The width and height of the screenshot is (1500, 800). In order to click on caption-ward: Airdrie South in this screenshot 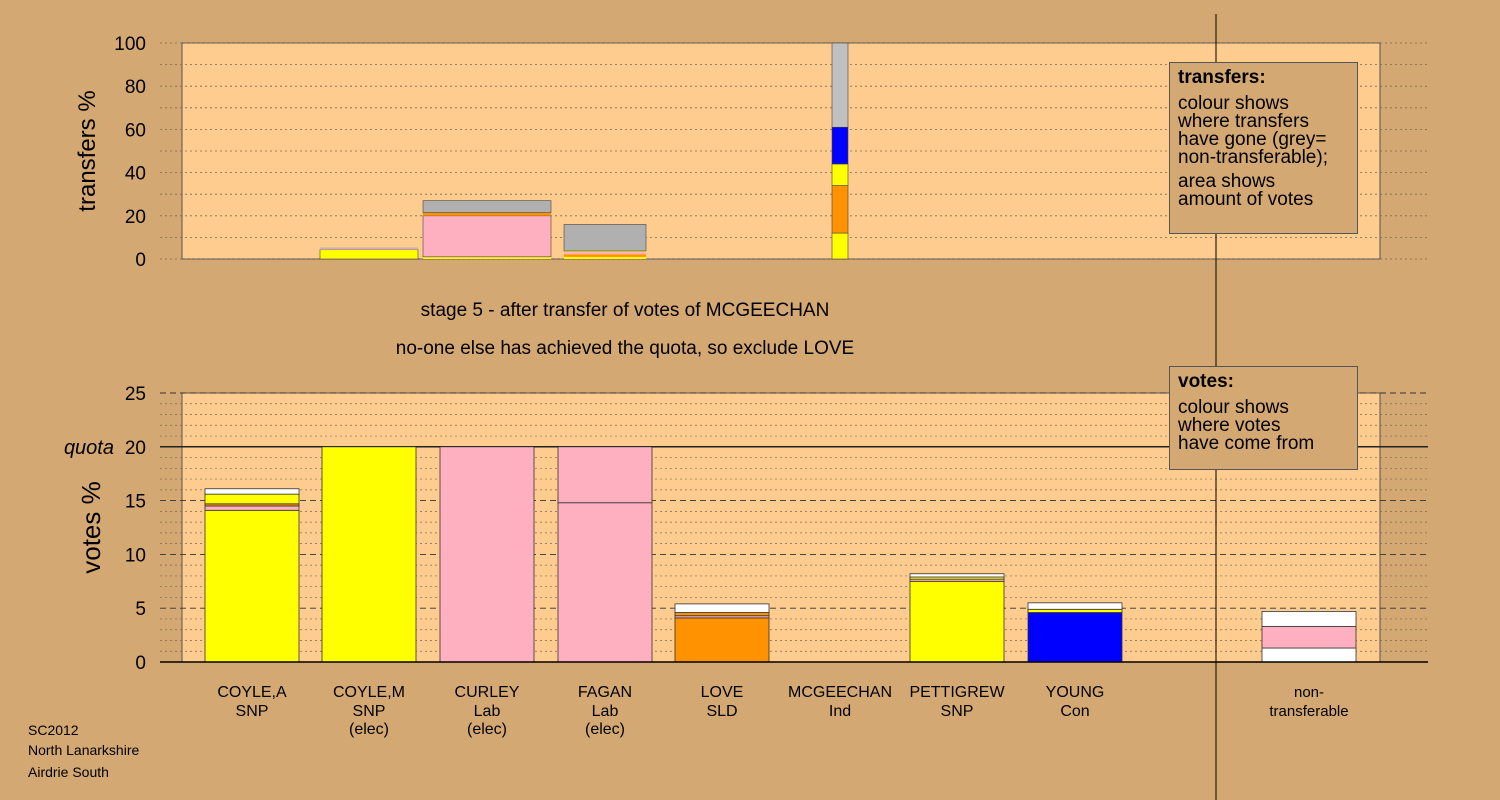, I will do `click(68, 772)`.